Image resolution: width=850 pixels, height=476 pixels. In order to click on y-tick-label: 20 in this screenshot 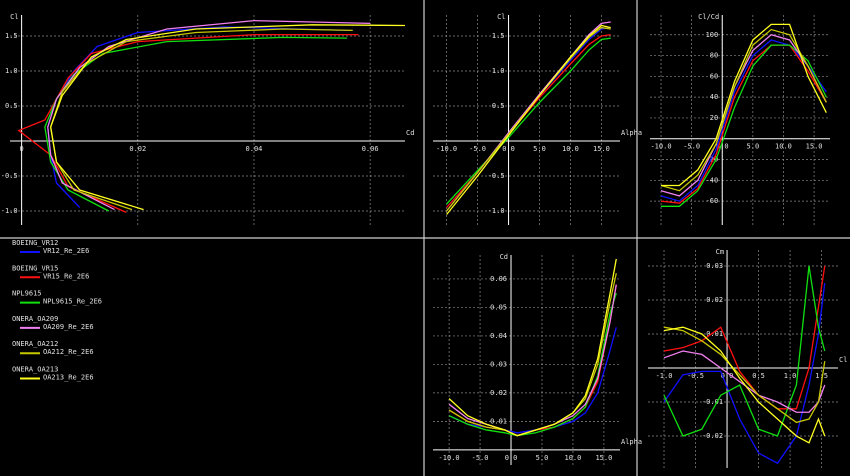, I will do `click(714, 118)`.